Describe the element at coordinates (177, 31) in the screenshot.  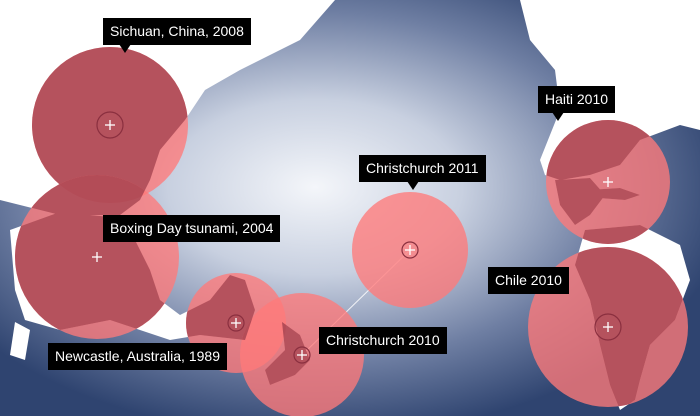
I see `label-sichuan-text: Sichuan, China, 2008` at that location.